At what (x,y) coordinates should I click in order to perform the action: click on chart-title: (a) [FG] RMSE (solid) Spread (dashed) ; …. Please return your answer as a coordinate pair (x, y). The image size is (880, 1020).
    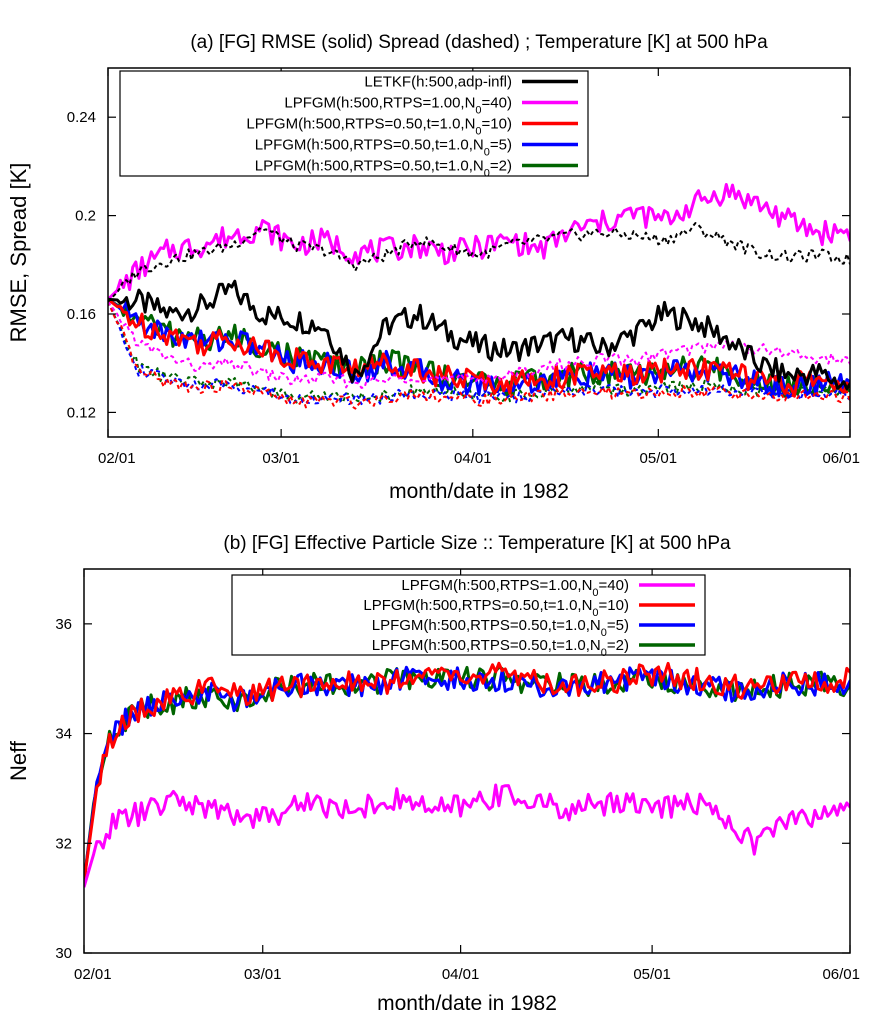
    Looking at the image, I should click on (479, 42).